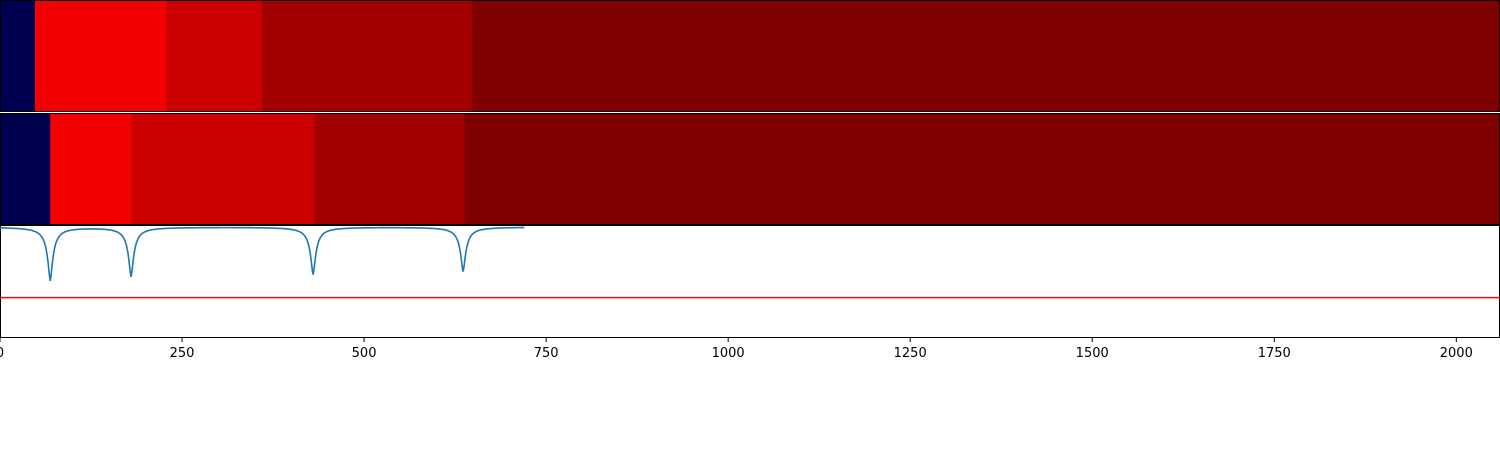 The image size is (1500, 450). I want to click on x-tick-label-1500: 1500, so click(1092, 353).